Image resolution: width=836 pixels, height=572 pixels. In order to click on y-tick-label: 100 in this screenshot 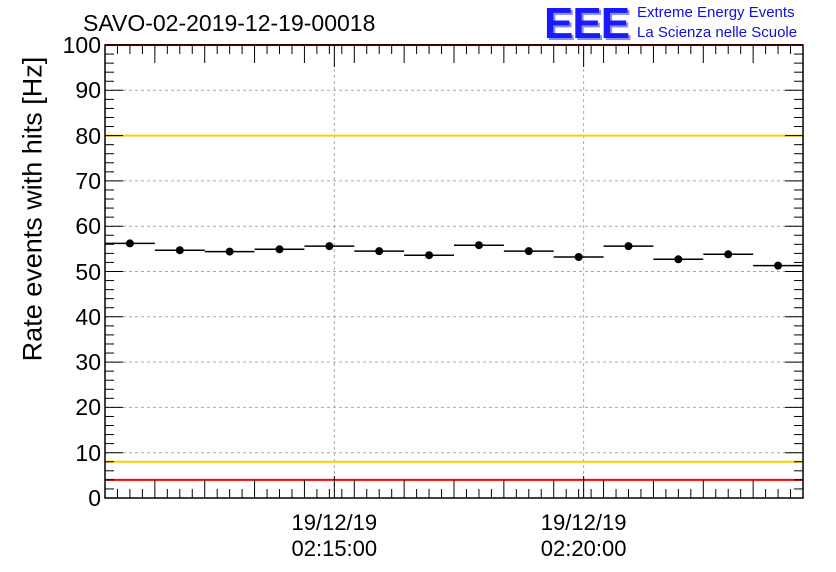, I will do `click(81, 45)`.